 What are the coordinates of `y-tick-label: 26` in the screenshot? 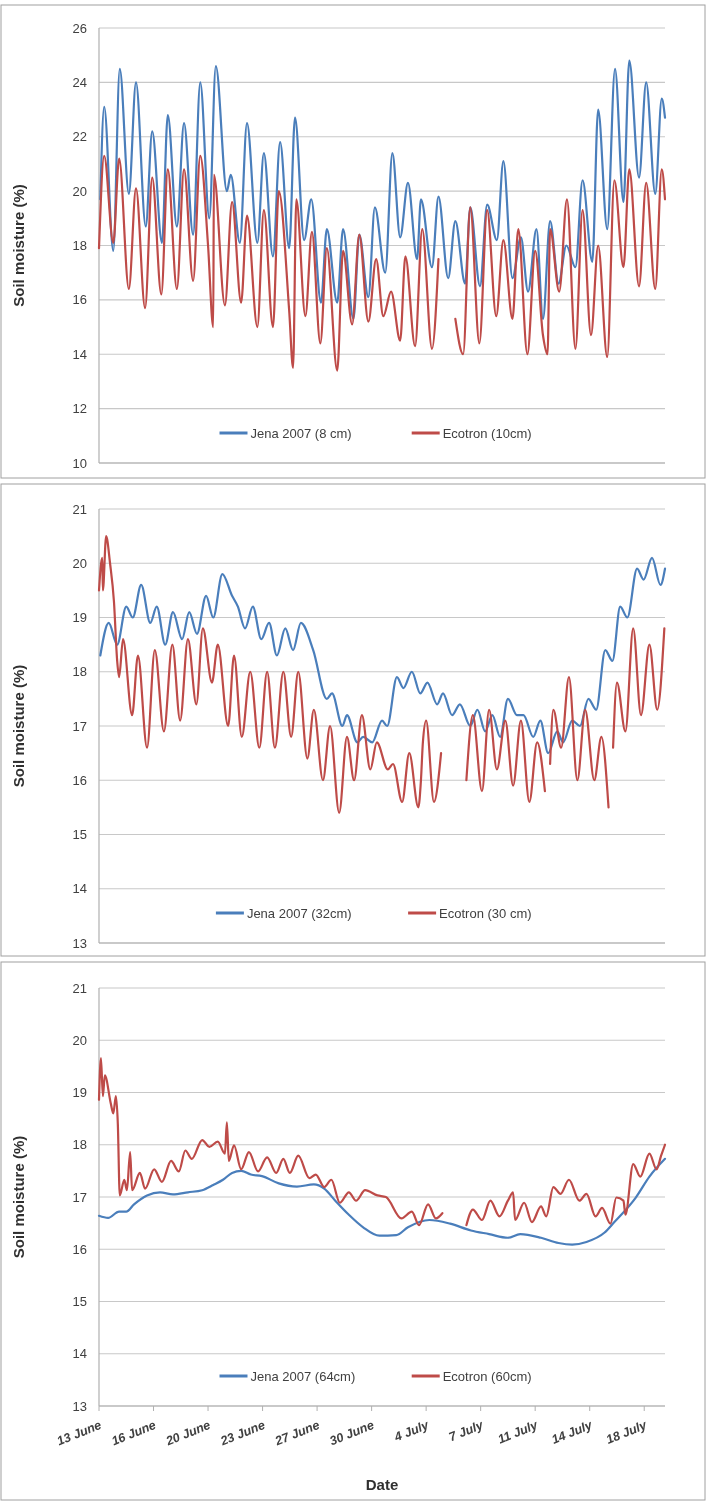 It's located at (79, 28).